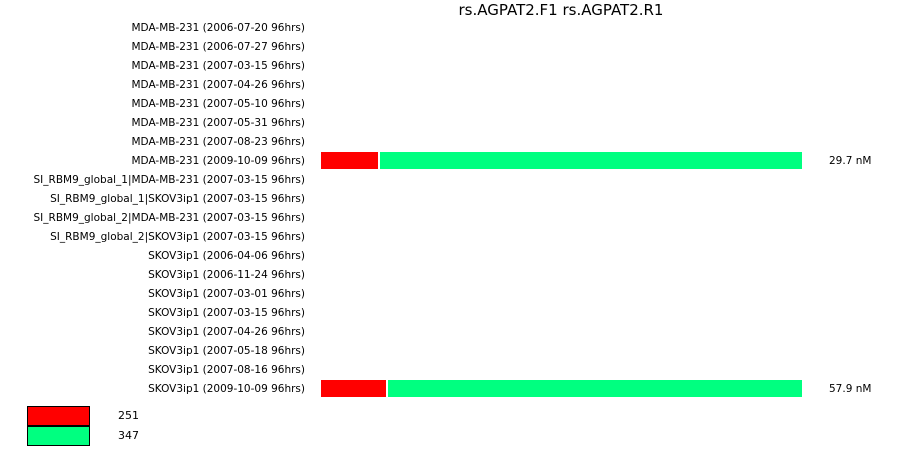  Describe the element at coordinates (218, 47) in the screenshot. I see `category-label: MDA-MB-231 (2006-07-27 96hrs)` at that location.